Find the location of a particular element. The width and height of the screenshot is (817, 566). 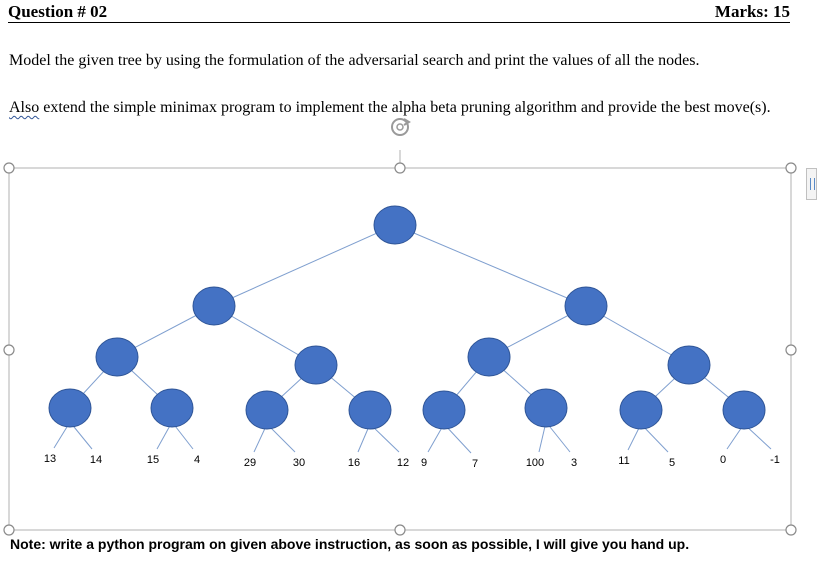

question-number: Question # 02 is located at coordinates (58, 11).